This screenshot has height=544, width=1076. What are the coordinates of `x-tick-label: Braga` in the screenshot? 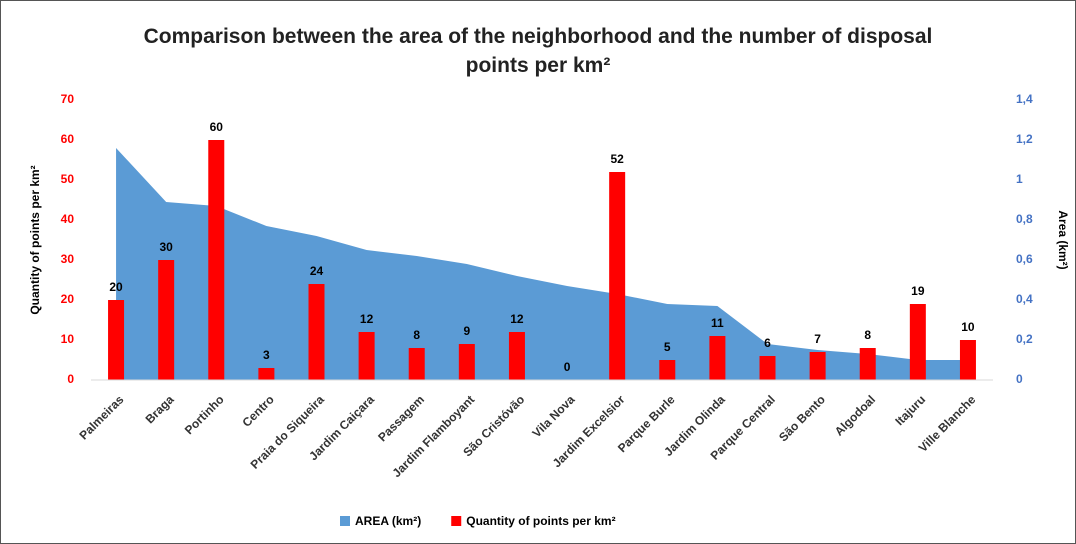 It's located at (160, 409).